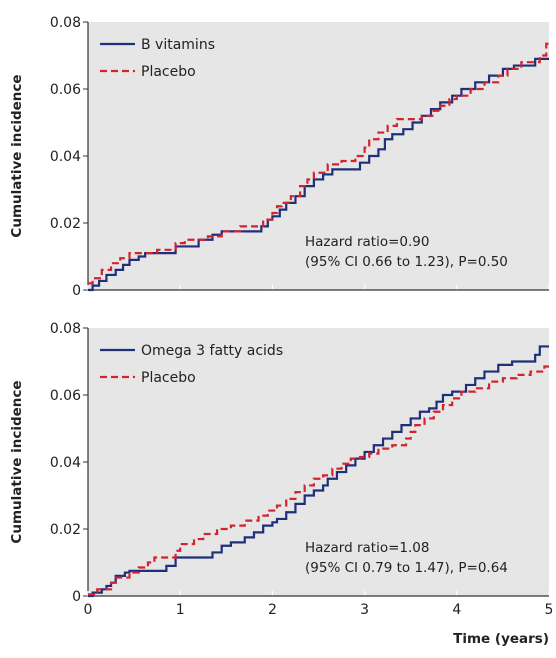 Image resolution: width=556 pixels, height=658 pixels. What do you see at coordinates (272, 610) in the screenshot?
I see `x-tick-label: 2` at bounding box center [272, 610].